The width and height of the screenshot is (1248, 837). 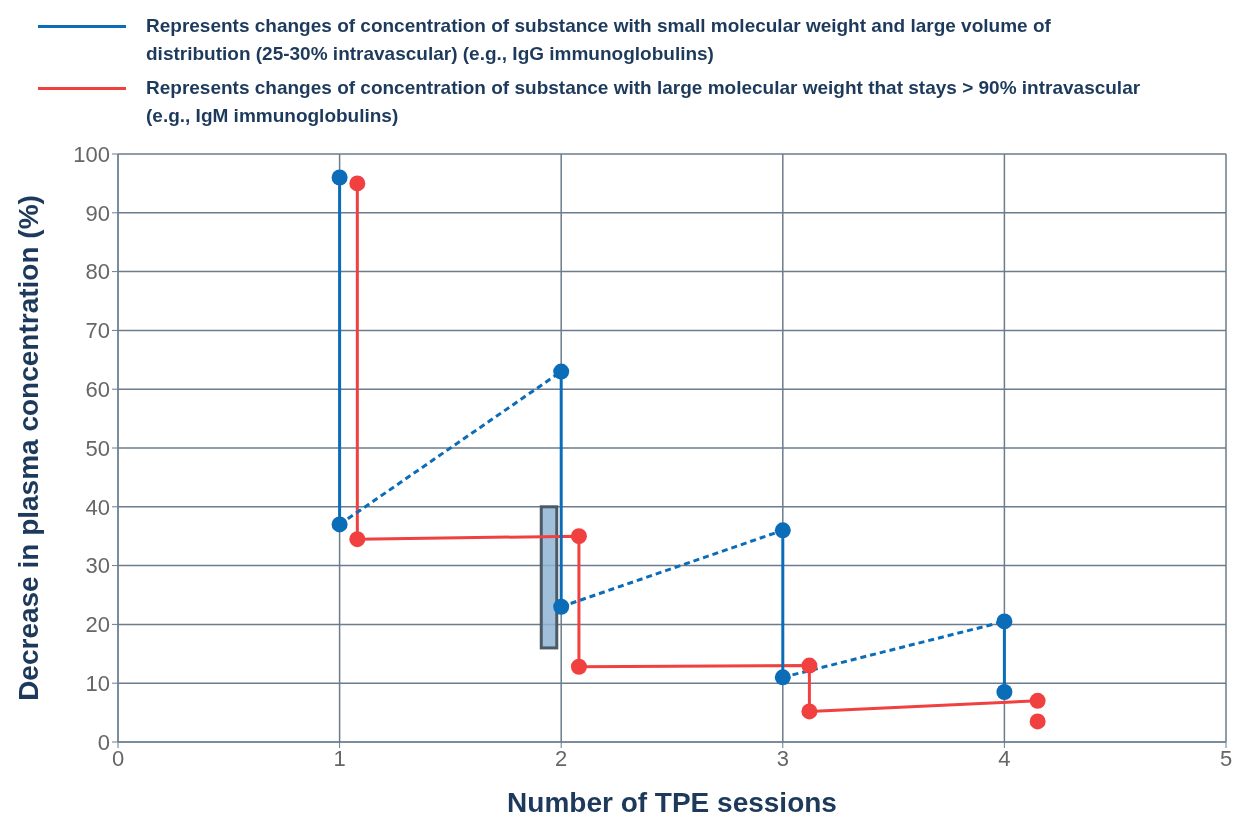 I want to click on y-tick-label: 70, so click(x=97, y=331).